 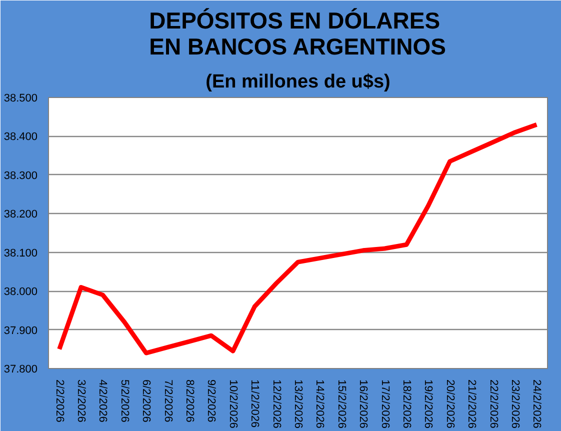 I want to click on x-tick-label: 13/2/2026, so click(x=298, y=404).